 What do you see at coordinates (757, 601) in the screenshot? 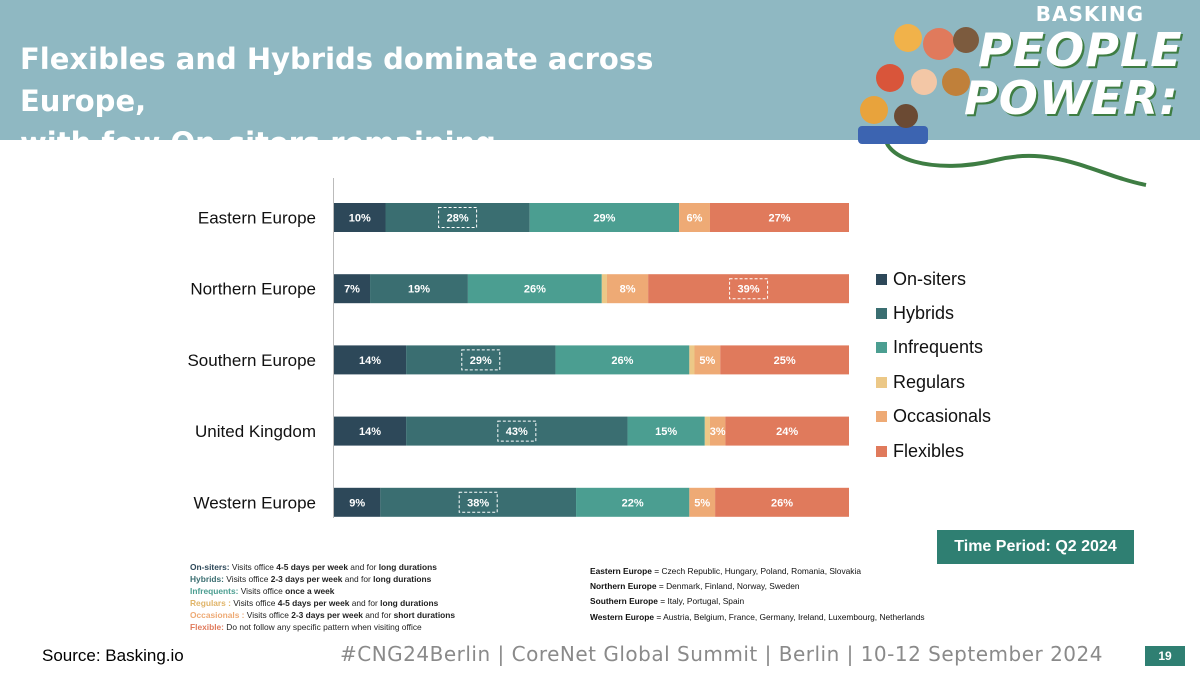
I see `region-row: Southern Europe = Italy, Portugal, Spain` at bounding box center [757, 601].